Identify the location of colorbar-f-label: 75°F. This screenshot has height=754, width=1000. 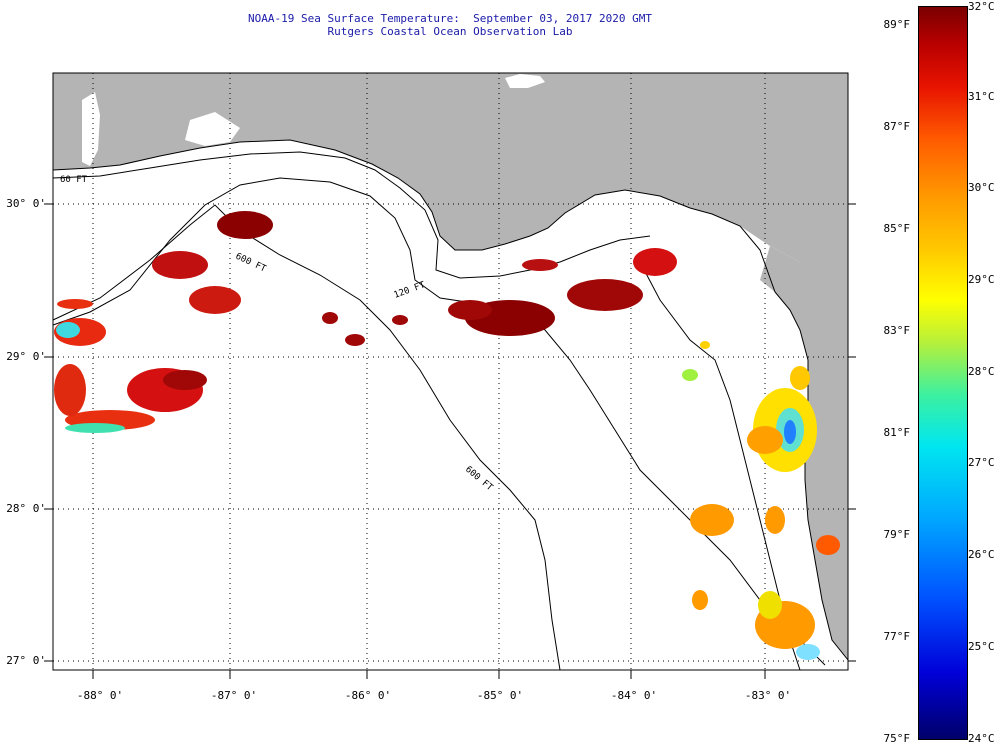
(897, 738).